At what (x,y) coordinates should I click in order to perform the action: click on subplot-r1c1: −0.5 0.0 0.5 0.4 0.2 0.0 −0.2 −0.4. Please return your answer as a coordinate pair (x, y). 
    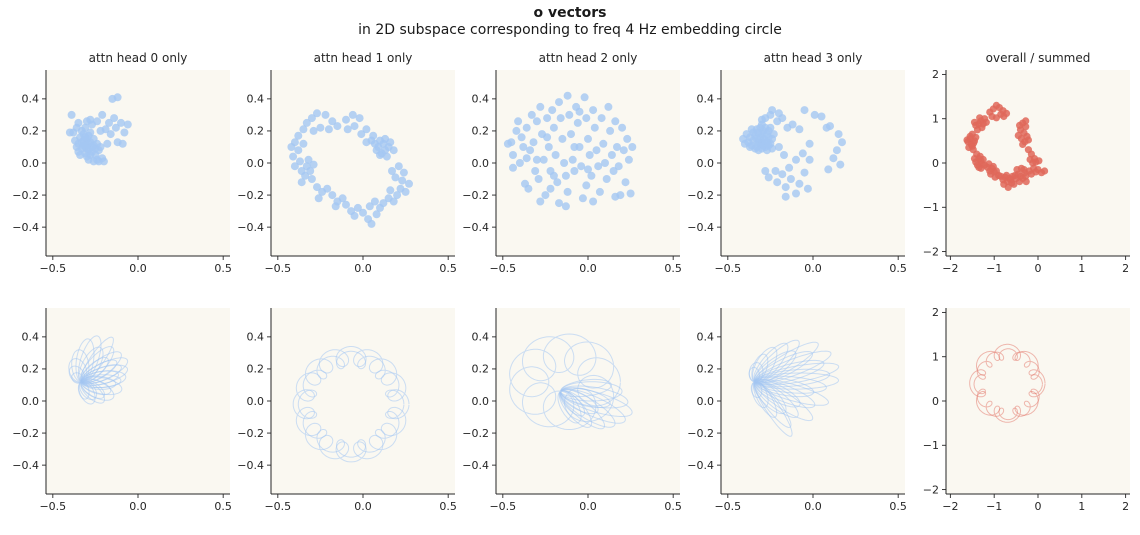
    Looking at the image, I should click on (346, 410).